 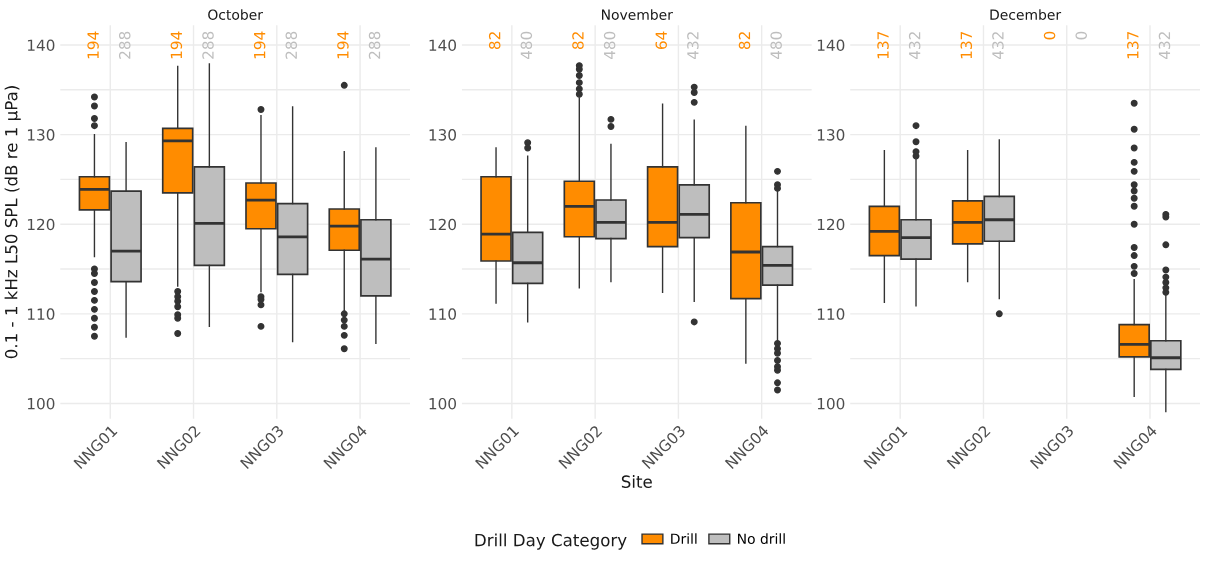 What do you see at coordinates (636, 481) in the screenshot?
I see `x-axis-title: Site` at bounding box center [636, 481].